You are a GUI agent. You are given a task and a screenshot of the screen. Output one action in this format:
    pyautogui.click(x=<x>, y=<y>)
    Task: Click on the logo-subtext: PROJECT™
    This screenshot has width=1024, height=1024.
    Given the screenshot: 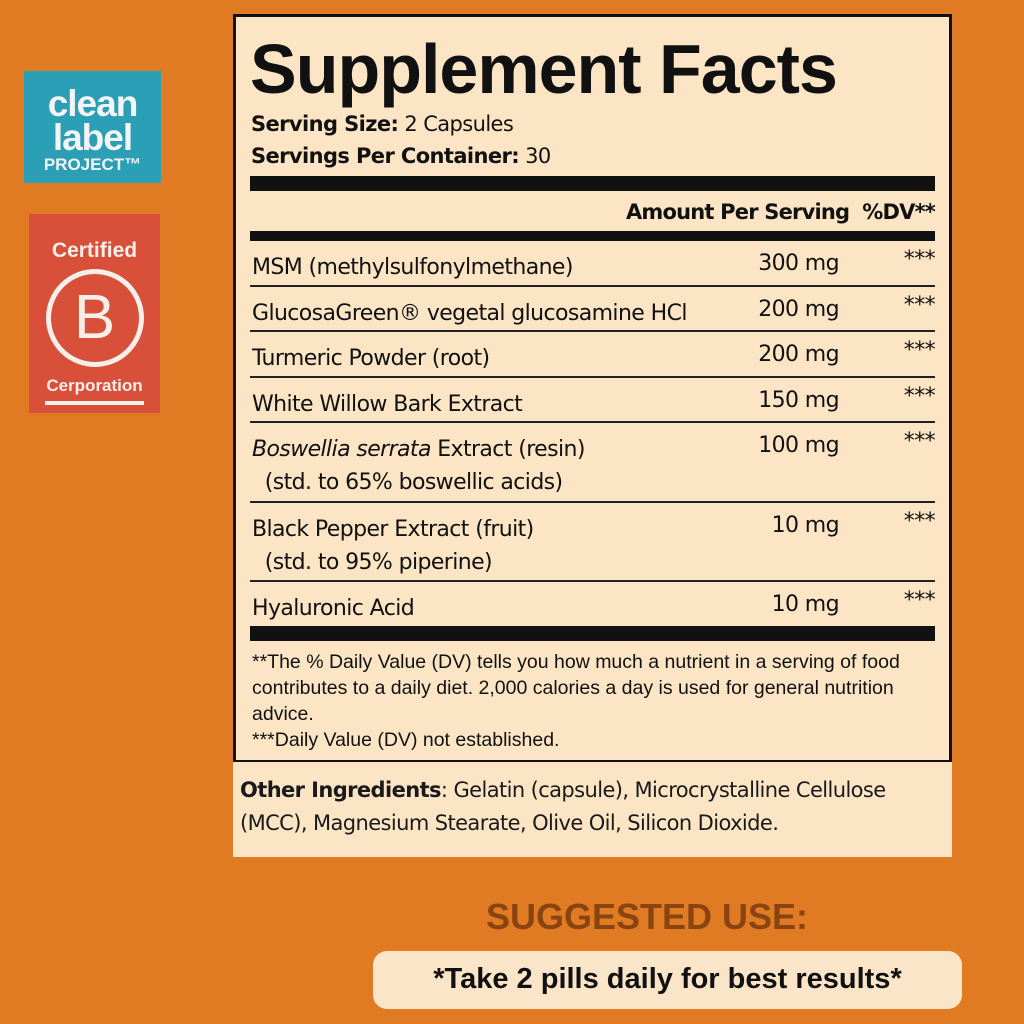 What is the action you would take?
    pyautogui.click(x=92, y=164)
    